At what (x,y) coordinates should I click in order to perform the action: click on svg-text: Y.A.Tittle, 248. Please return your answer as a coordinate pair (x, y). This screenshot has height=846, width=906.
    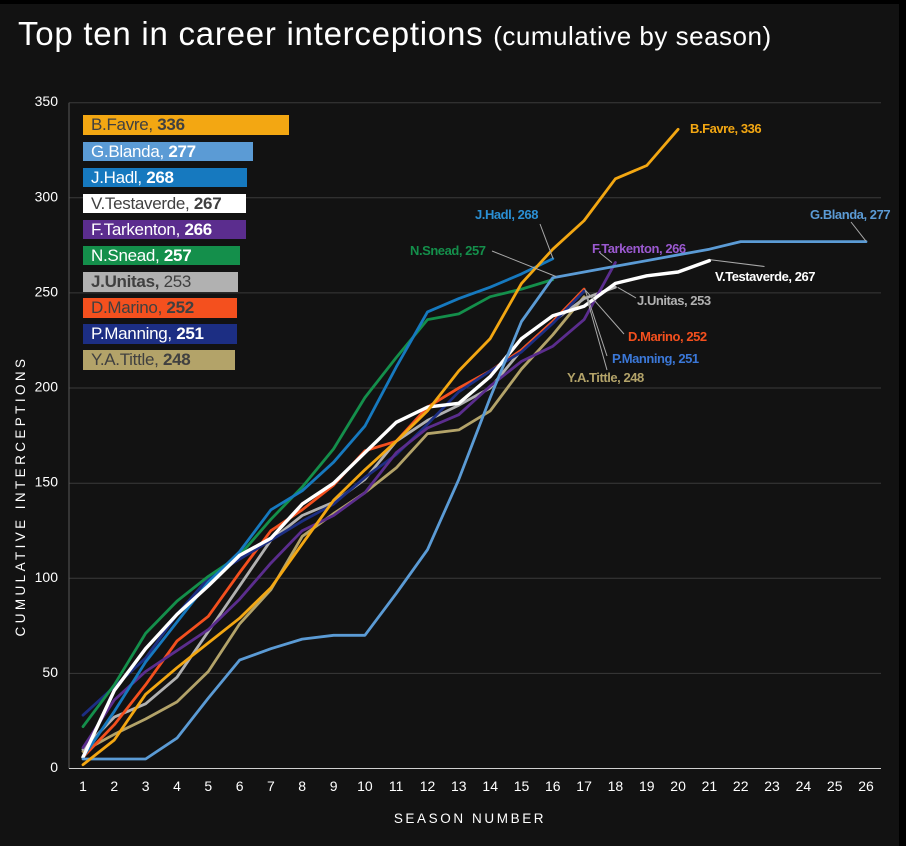
    Looking at the image, I should click on (605, 377).